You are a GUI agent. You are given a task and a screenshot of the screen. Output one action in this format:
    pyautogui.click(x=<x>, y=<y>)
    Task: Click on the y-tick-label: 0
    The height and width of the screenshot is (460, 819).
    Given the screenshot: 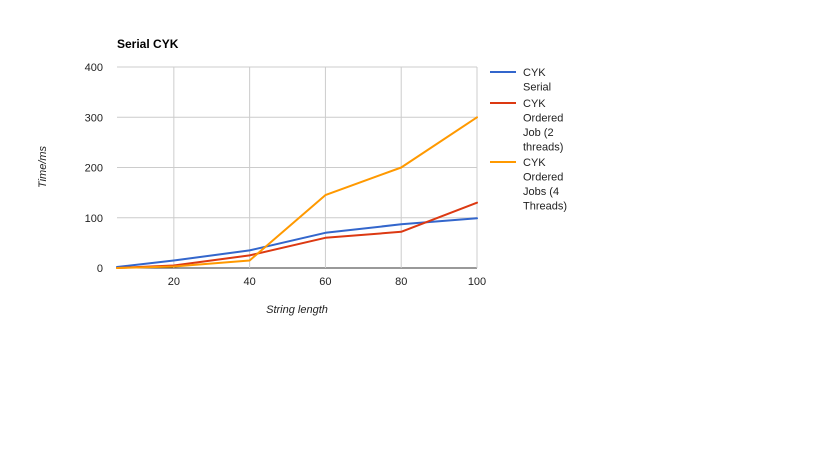 What is the action you would take?
    pyautogui.click(x=100, y=269)
    